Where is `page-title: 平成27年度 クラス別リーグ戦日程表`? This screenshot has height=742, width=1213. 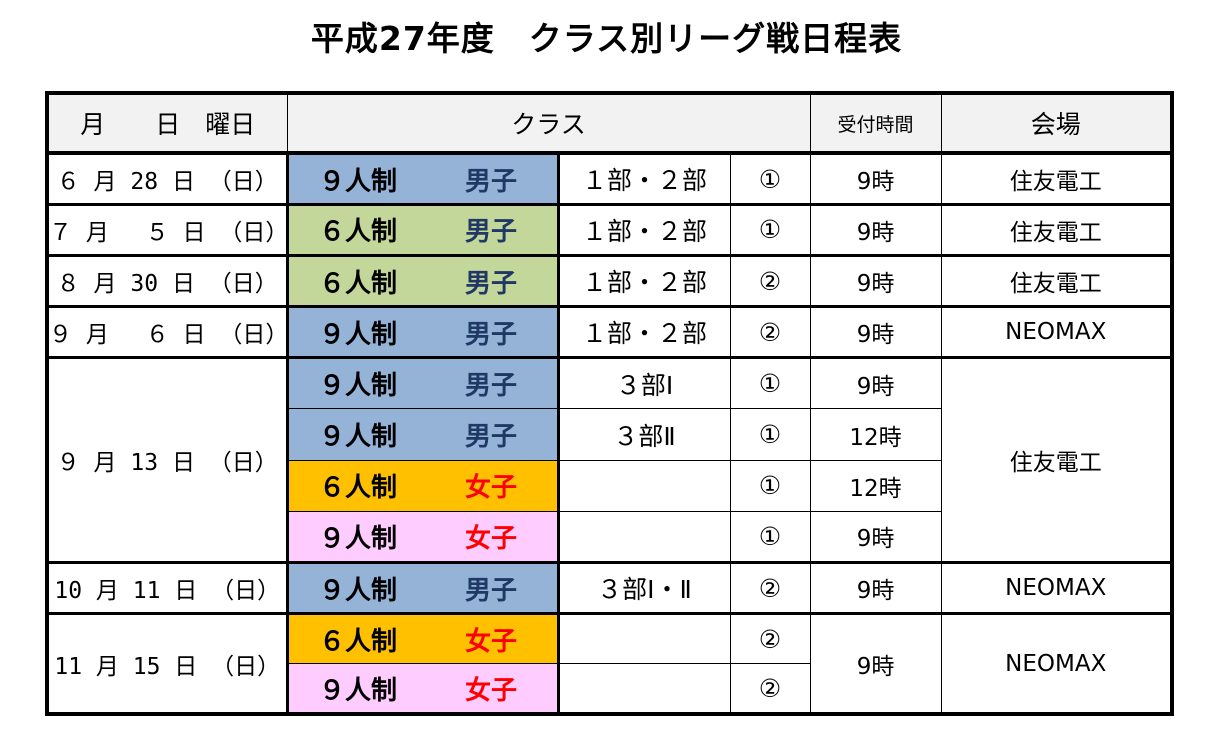 page-title: 平成27年度 クラス別リーグ戦日程表 is located at coordinates (606, 38).